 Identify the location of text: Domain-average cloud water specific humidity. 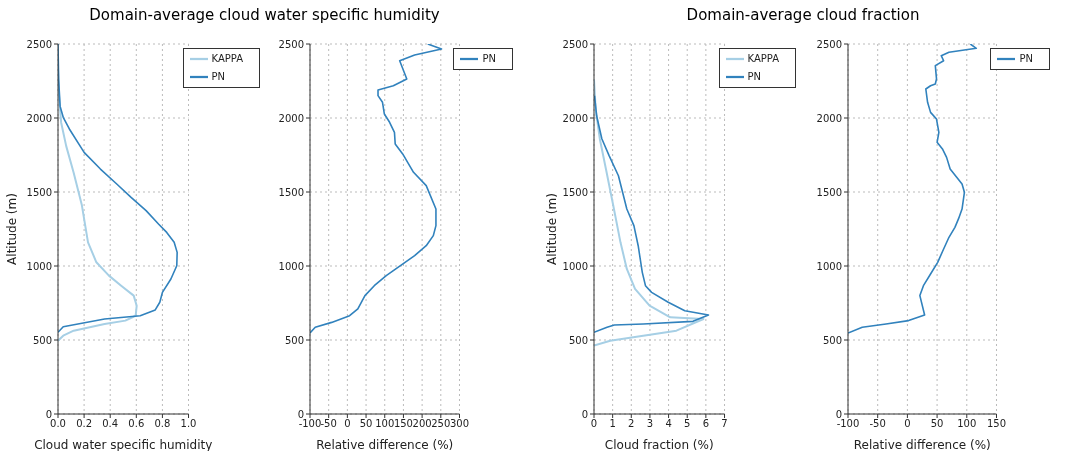
(264, 15).